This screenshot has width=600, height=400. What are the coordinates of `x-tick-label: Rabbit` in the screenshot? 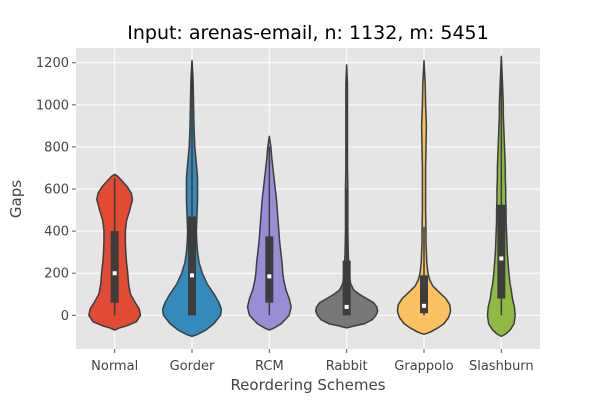 It's located at (347, 366).